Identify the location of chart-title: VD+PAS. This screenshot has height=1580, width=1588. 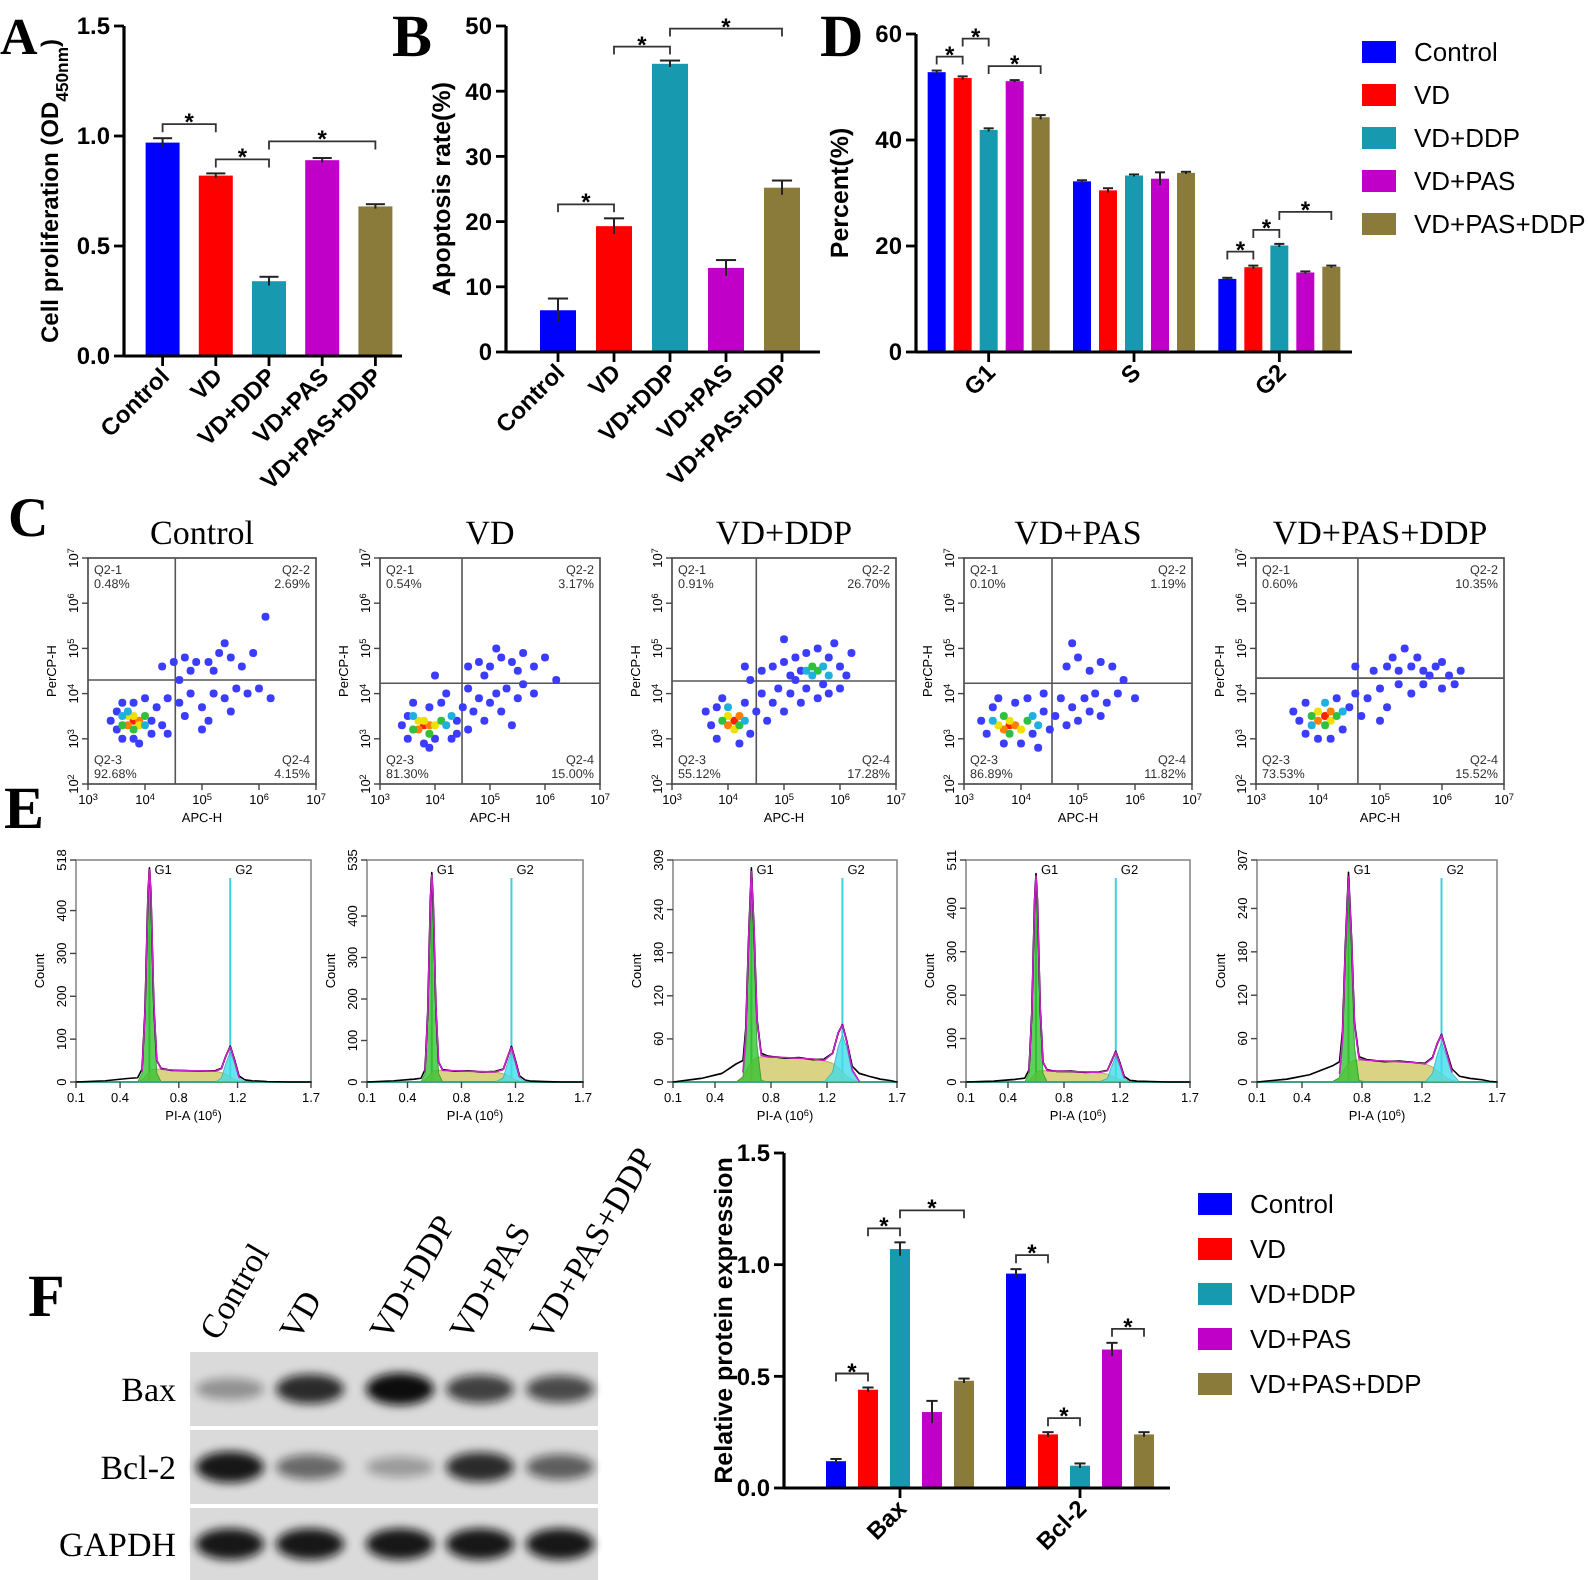
(1078, 533).